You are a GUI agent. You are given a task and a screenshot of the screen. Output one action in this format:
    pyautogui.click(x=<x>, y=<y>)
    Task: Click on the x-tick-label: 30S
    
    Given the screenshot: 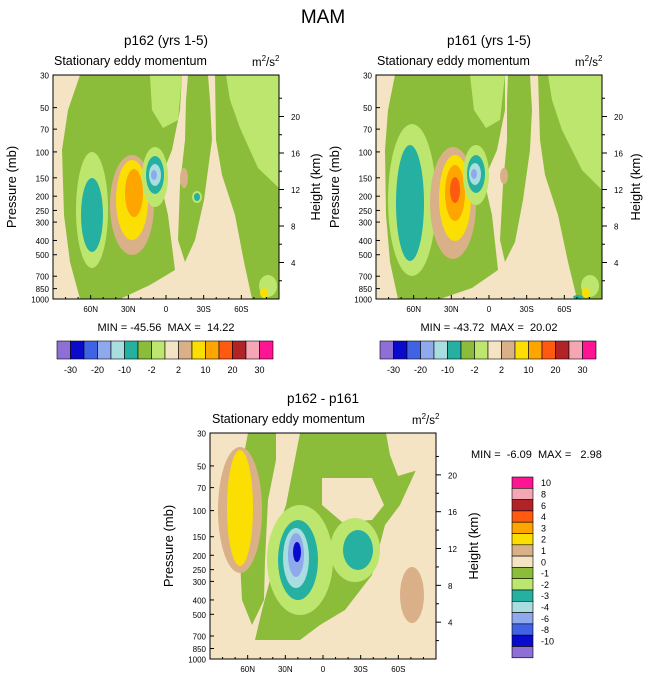 What is the action you would take?
    pyautogui.click(x=361, y=669)
    